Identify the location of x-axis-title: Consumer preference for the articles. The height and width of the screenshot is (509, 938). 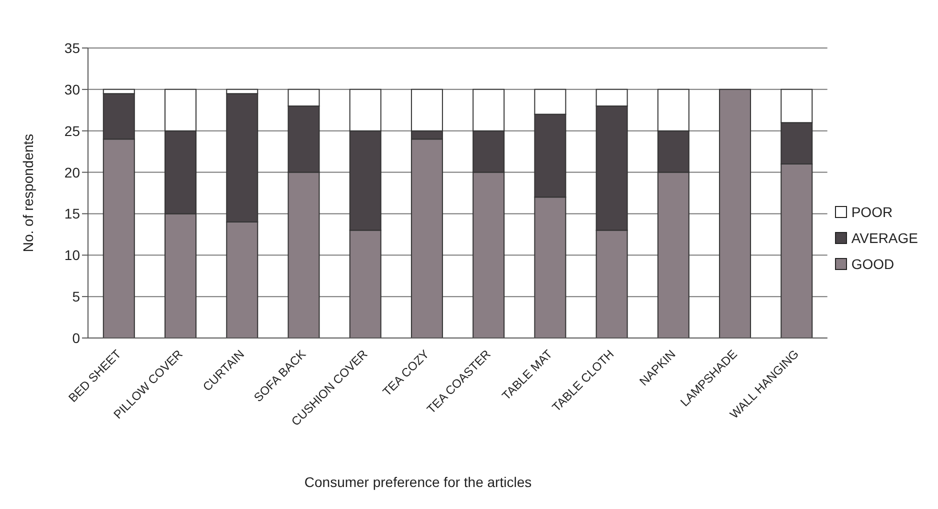
(418, 482).